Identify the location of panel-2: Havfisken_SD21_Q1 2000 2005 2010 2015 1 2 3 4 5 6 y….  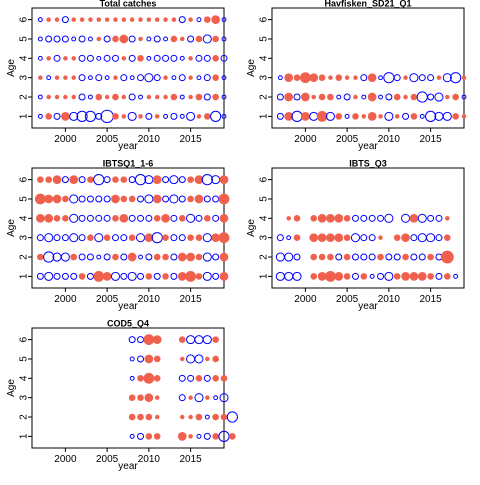
(356, 76).